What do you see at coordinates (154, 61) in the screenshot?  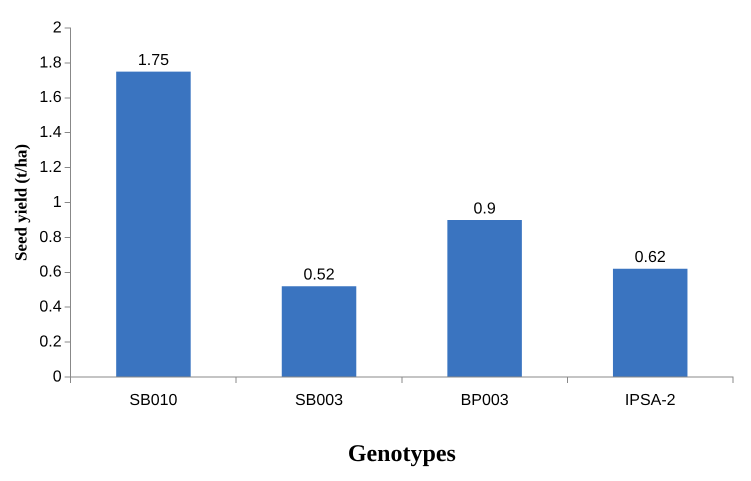 I see `data-label: 1.75` at bounding box center [154, 61].